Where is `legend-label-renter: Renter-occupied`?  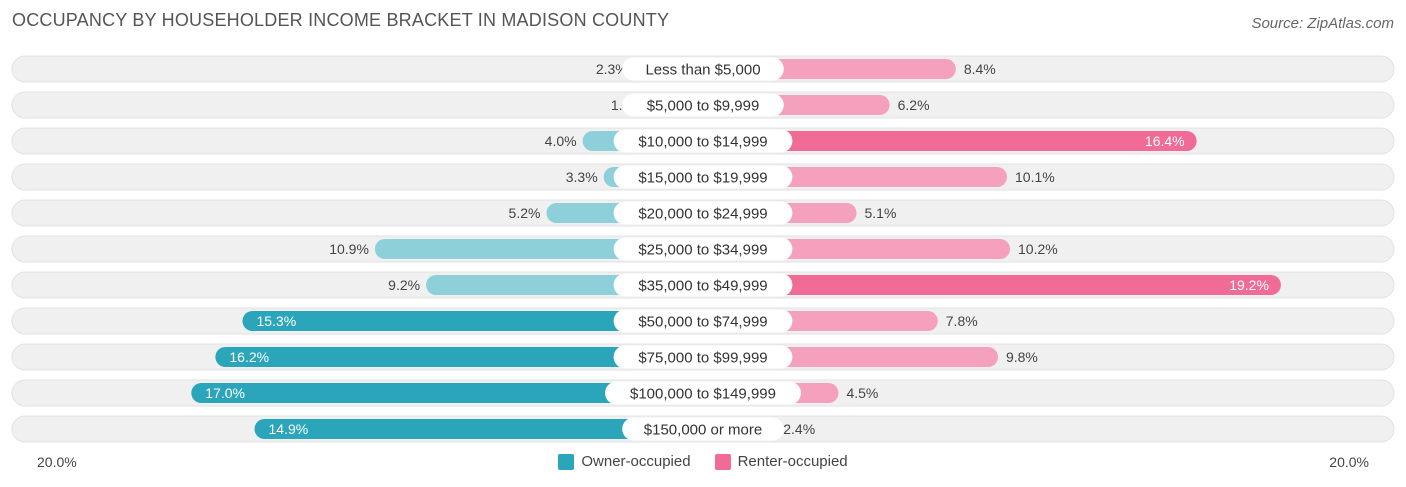
legend-label-renter: Renter-occupied is located at coordinates (792, 461).